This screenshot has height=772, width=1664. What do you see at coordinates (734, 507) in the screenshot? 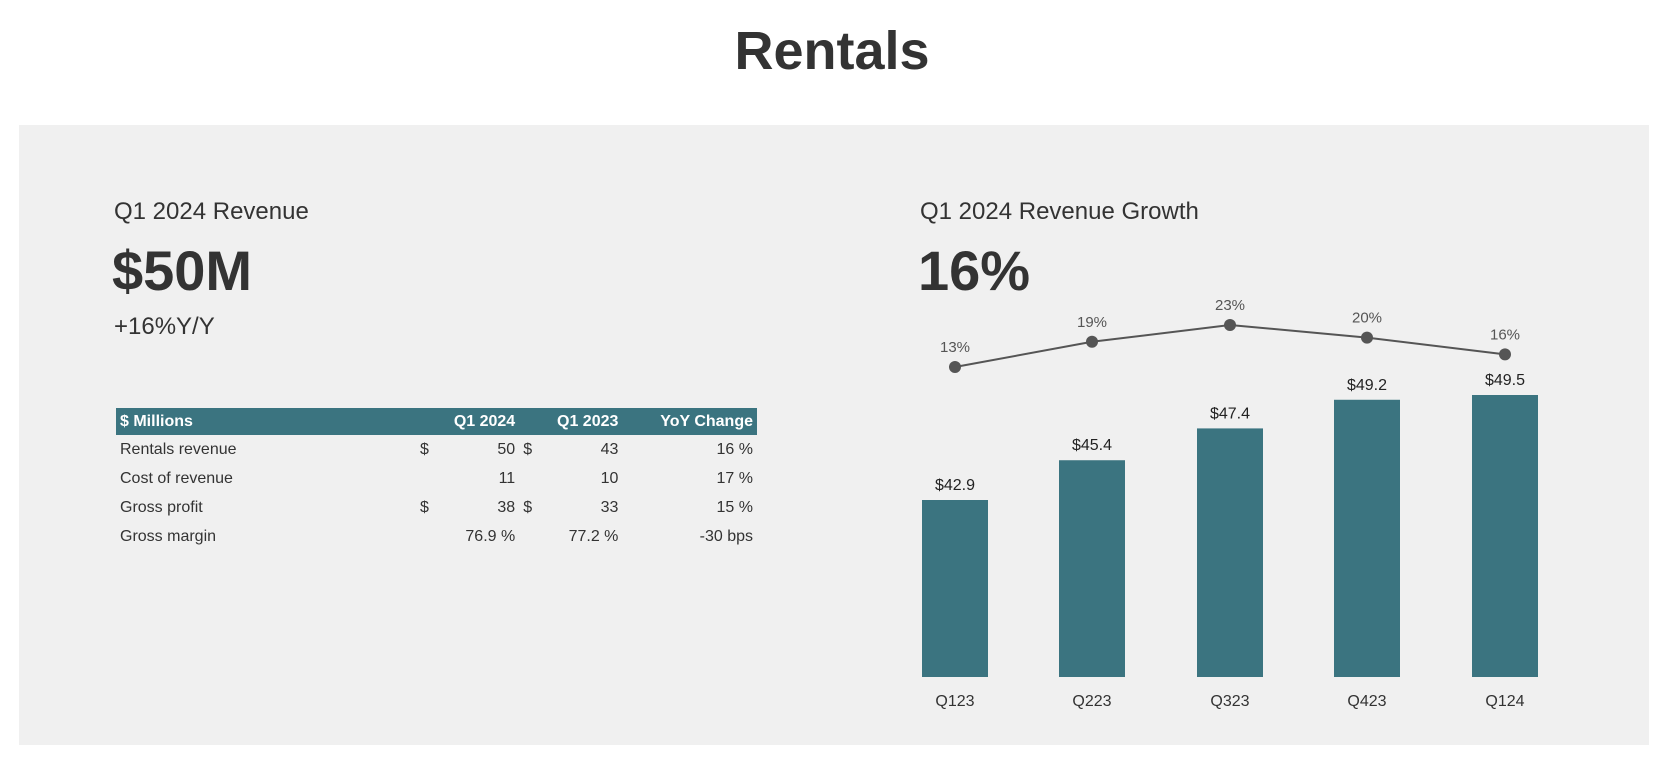
I see `yoy-value: 15 %` at bounding box center [734, 507].